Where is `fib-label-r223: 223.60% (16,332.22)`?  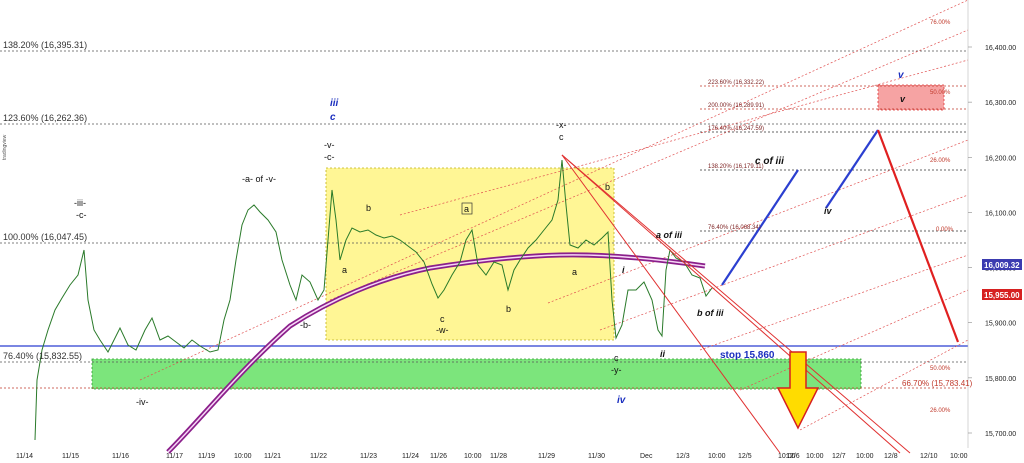
fib-label-r223: 223.60% (16,332.22) is located at coordinates (736, 83).